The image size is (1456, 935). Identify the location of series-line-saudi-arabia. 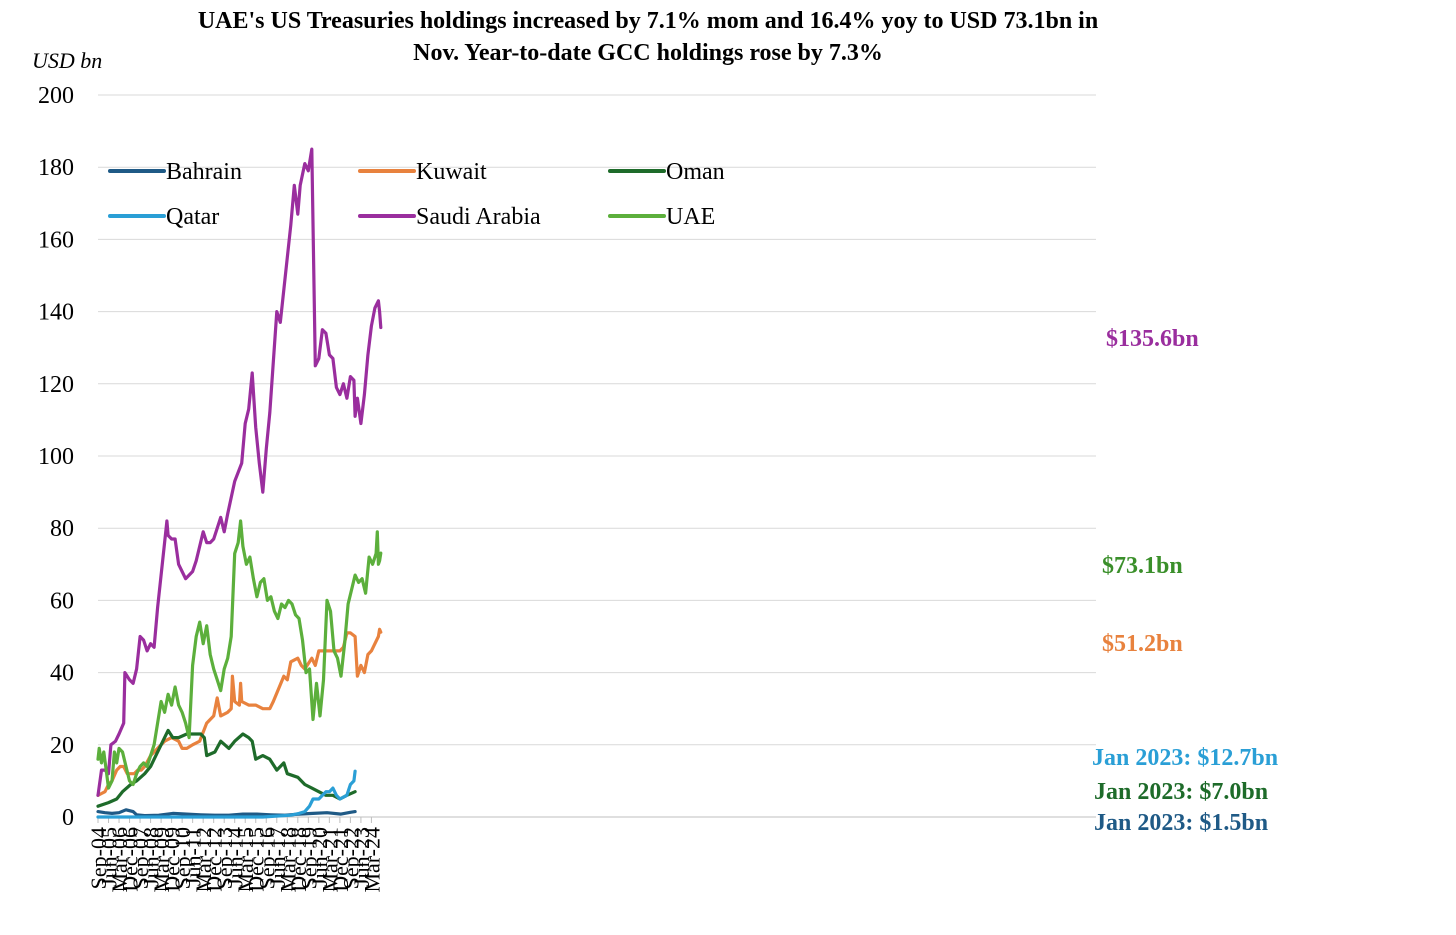
(239, 472).